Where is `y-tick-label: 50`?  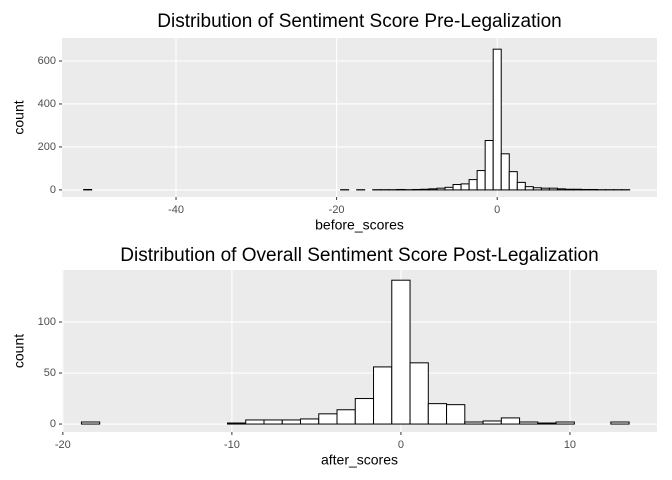 y-tick-label: 50 is located at coordinates (50, 373).